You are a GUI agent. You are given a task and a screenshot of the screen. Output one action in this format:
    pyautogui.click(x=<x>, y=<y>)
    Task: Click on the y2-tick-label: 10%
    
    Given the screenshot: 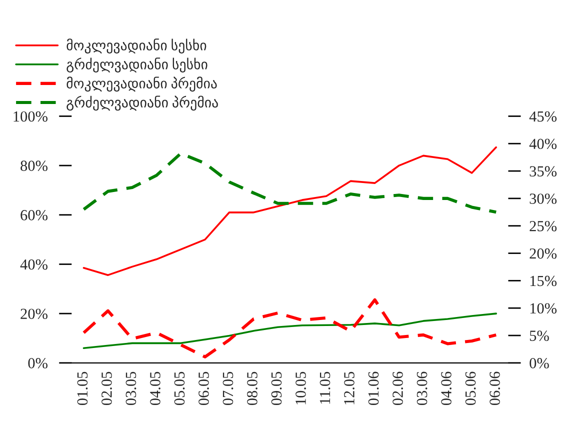 What is the action you would take?
    pyautogui.click(x=543, y=308)
    